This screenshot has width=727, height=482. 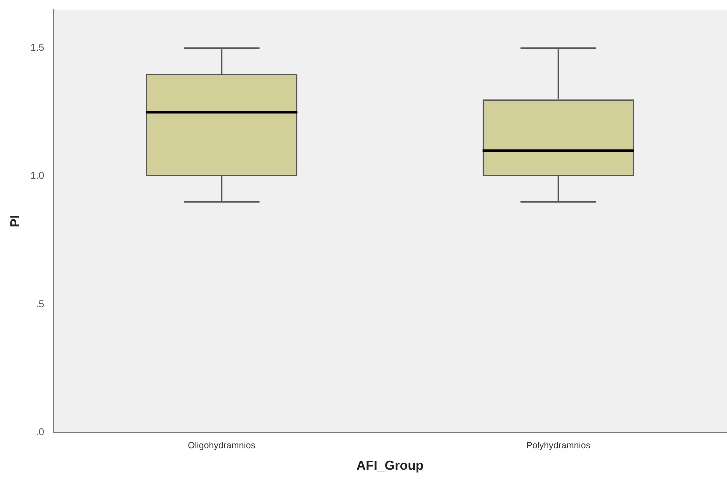 What do you see at coordinates (40, 432) in the screenshot?
I see `y-tick-label: .0` at bounding box center [40, 432].